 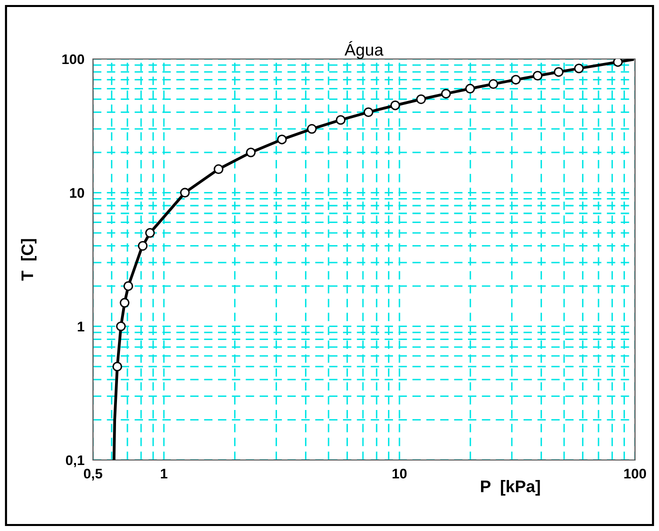 I want to click on x-tick-label: 10, so click(x=399, y=473).